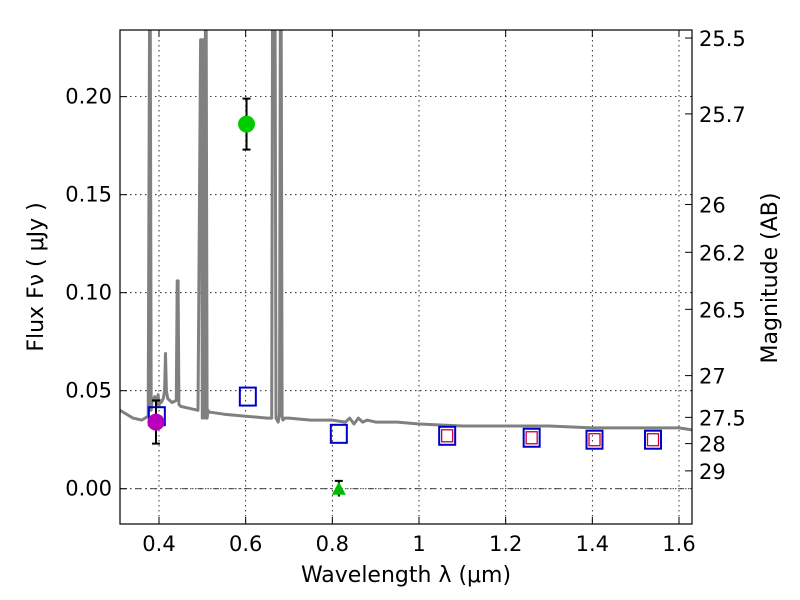 The width and height of the screenshot is (800, 600). What do you see at coordinates (712, 472) in the screenshot?
I see `magnitude-tick-label: 29` at bounding box center [712, 472].